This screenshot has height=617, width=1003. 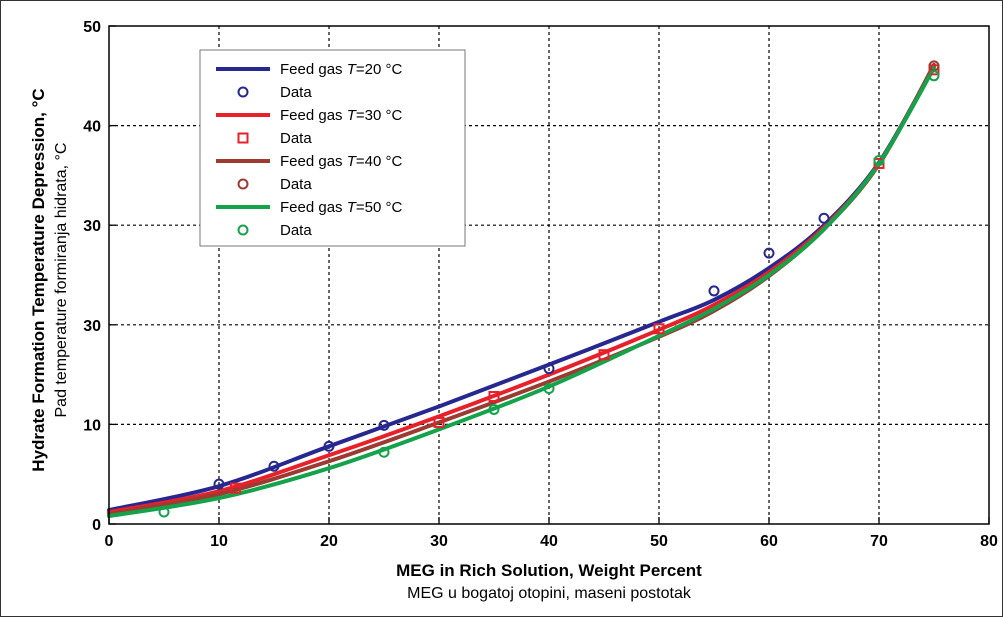 I want to click on legend-label-suffix: =20 °C, so click(x=379, y=69).